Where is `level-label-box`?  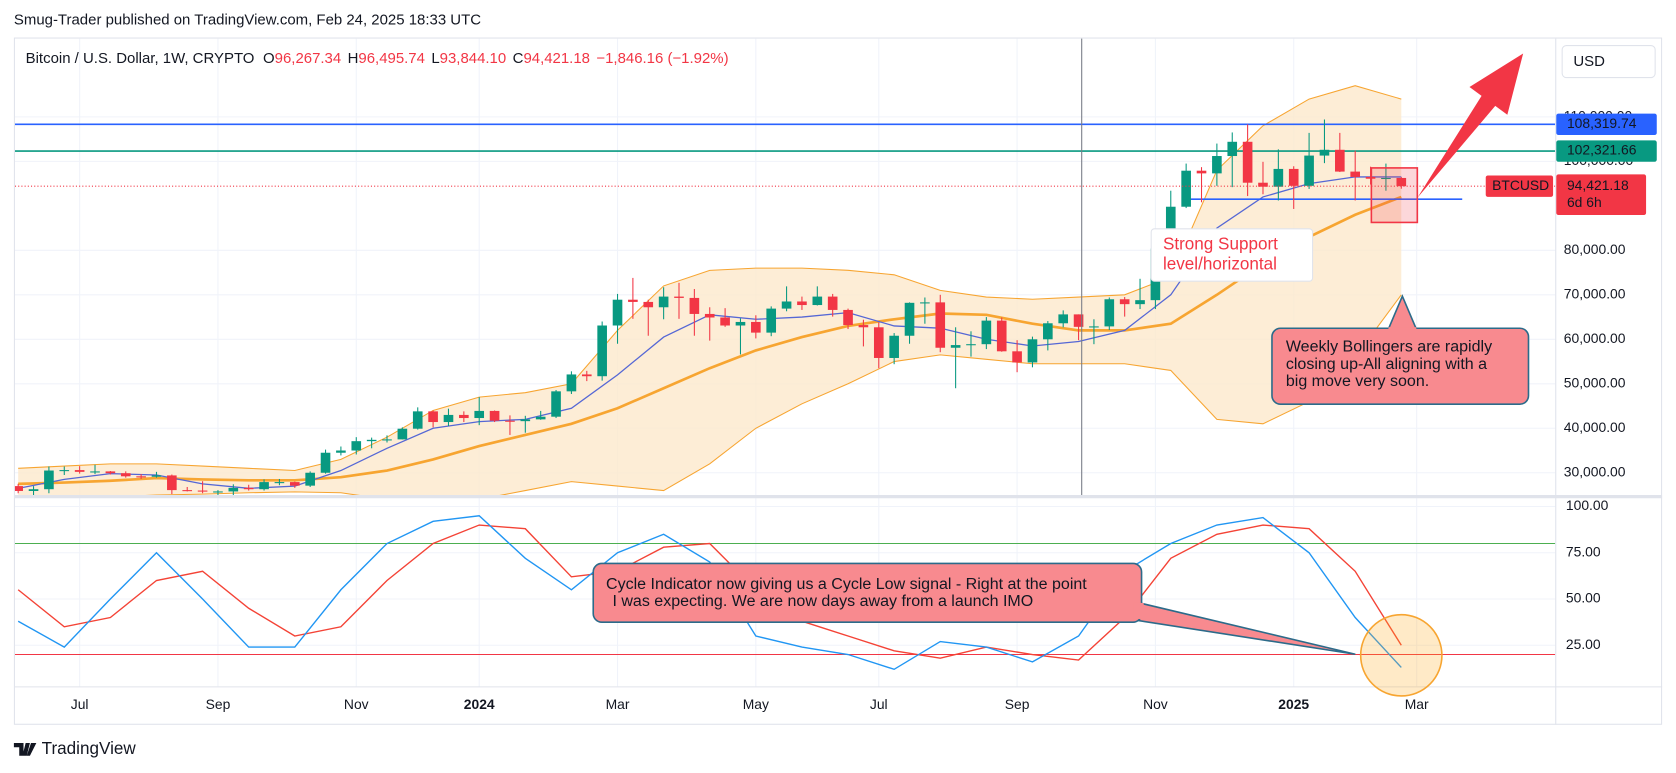 level-label-box is located at coordinates (1606, 124).